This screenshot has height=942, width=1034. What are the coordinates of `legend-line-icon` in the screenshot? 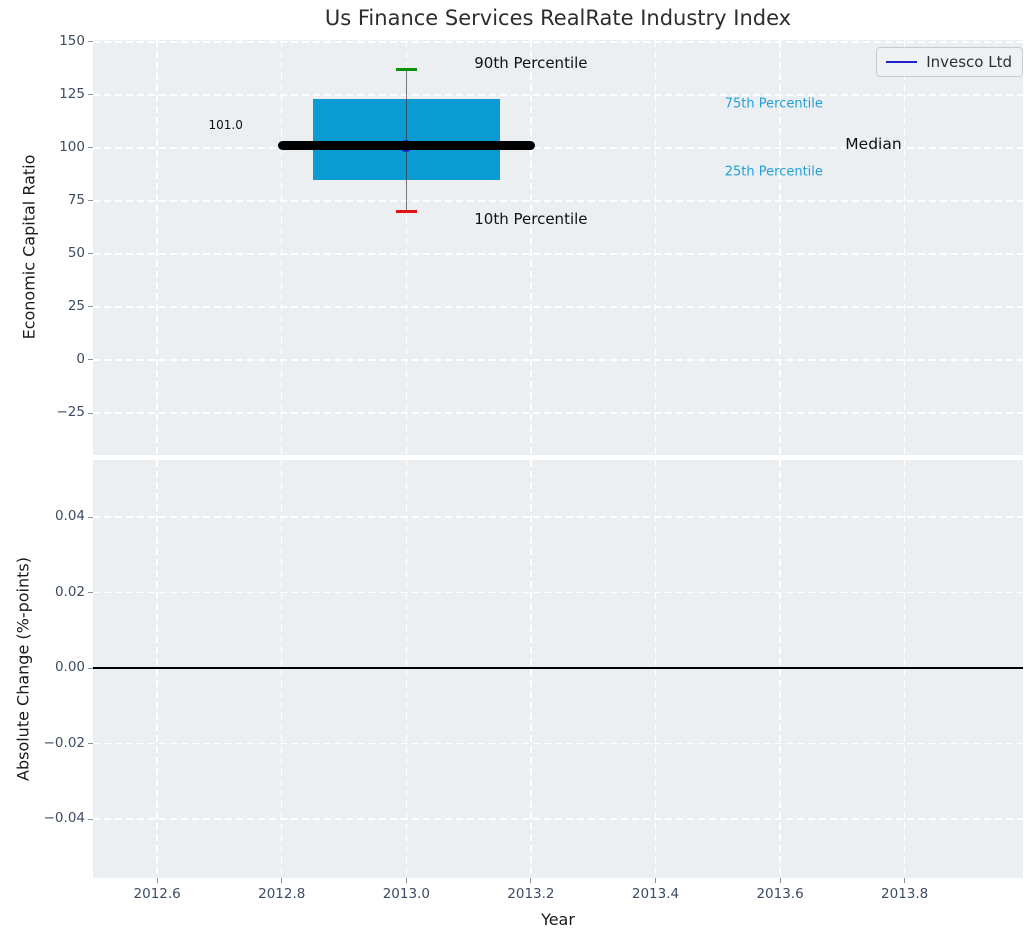 It's located at (902, 62).